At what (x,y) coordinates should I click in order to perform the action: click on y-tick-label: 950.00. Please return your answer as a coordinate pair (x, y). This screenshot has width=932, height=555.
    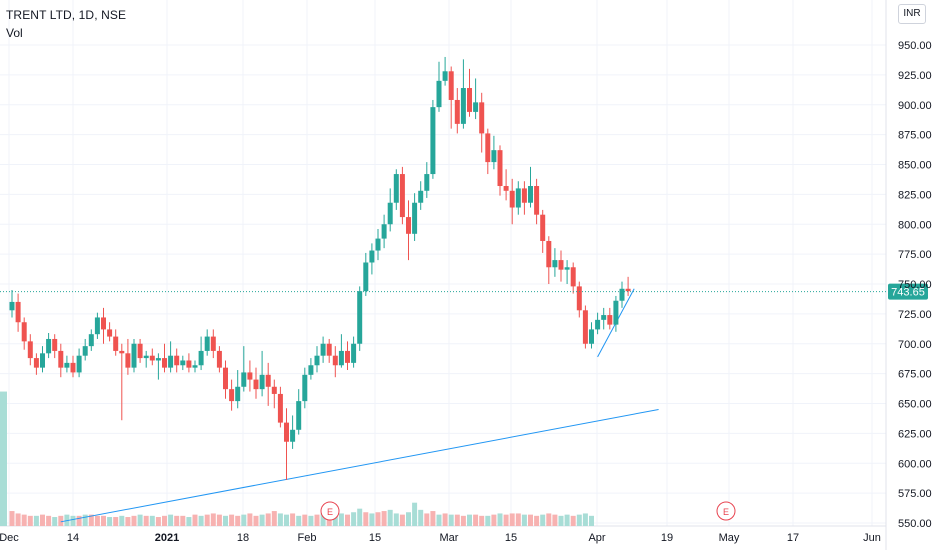
    Looking at the image, I should click on (915, 46).